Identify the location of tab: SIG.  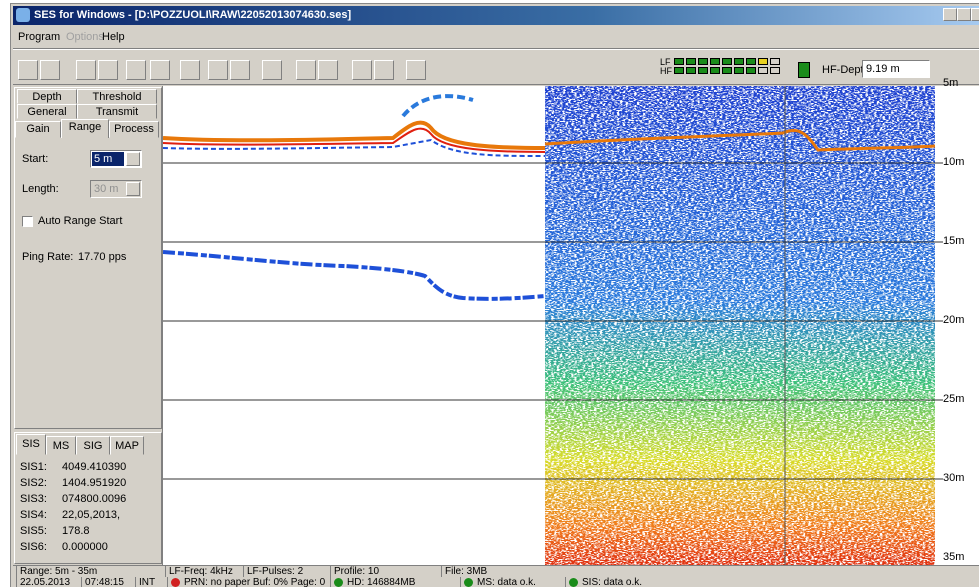
(93, 445).